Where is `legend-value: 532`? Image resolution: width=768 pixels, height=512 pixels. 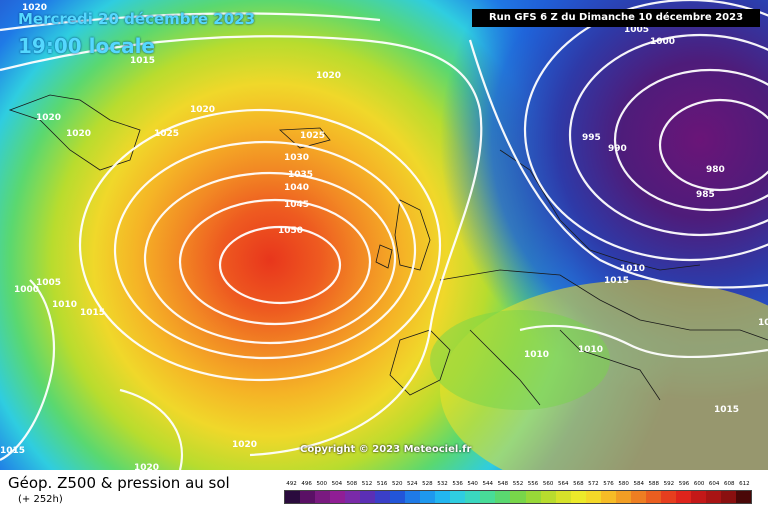 legend-value: 532 is located at coordinates (442, 484).